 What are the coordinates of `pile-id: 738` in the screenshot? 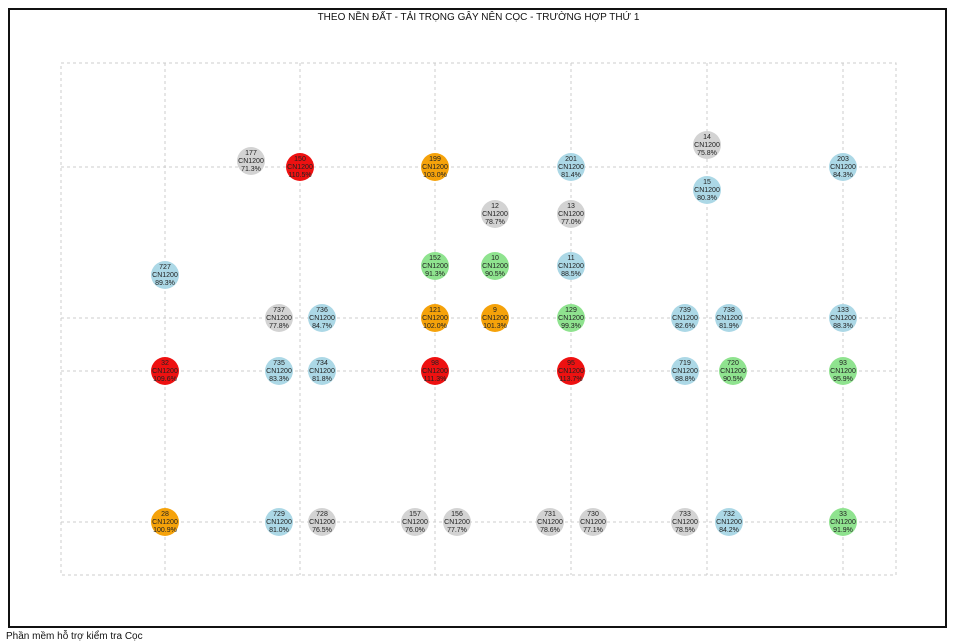 It's located at (729, 310).